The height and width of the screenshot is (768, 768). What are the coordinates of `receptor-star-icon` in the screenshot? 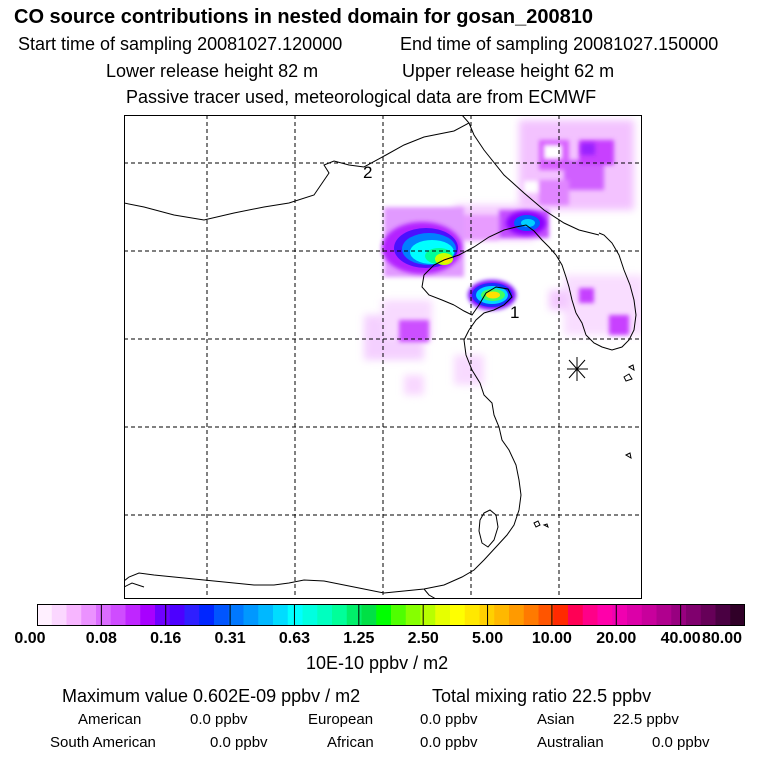 It's located at (577, 369).